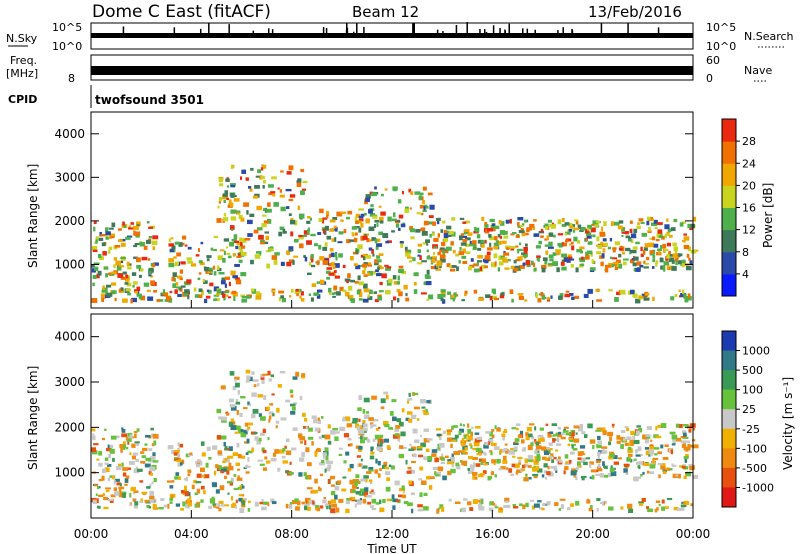  Describe the element at coordinates (749, 409) in the screenshot. I see `colorbar-tick-label: 25` at that location.